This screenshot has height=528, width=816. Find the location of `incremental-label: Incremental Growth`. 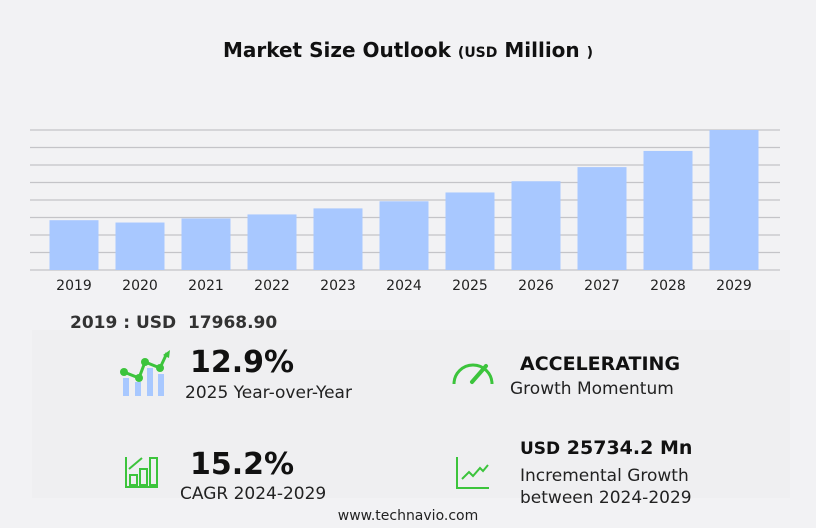

incremental-label: Incremental Growth is located at coordinates (604, 476).